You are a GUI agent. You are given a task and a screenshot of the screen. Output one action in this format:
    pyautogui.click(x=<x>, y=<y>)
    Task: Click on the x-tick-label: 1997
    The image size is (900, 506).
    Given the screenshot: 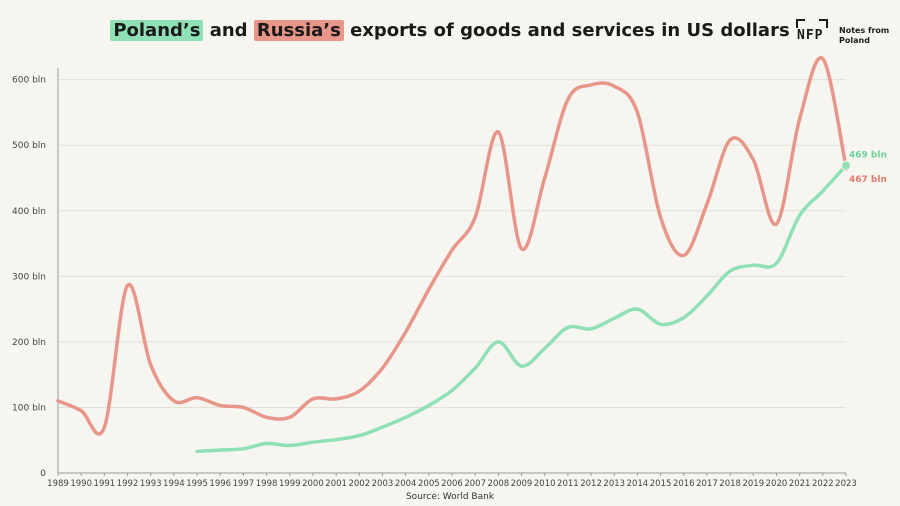 What is the action you would take?
    pyautogui.click(x=244, y=484)
    